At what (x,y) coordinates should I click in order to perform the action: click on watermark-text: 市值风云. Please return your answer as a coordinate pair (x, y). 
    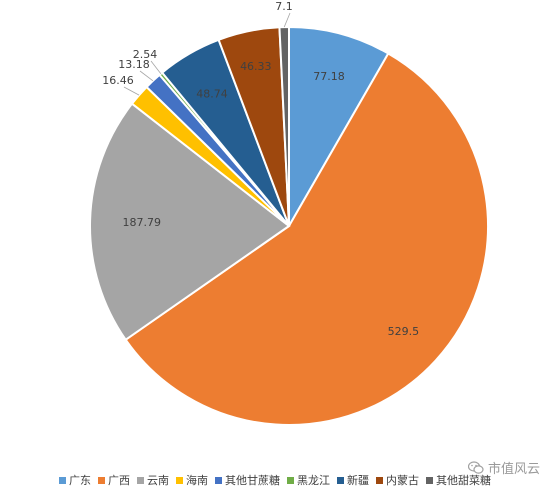
    Looking at the image, I should click on (513, 469).